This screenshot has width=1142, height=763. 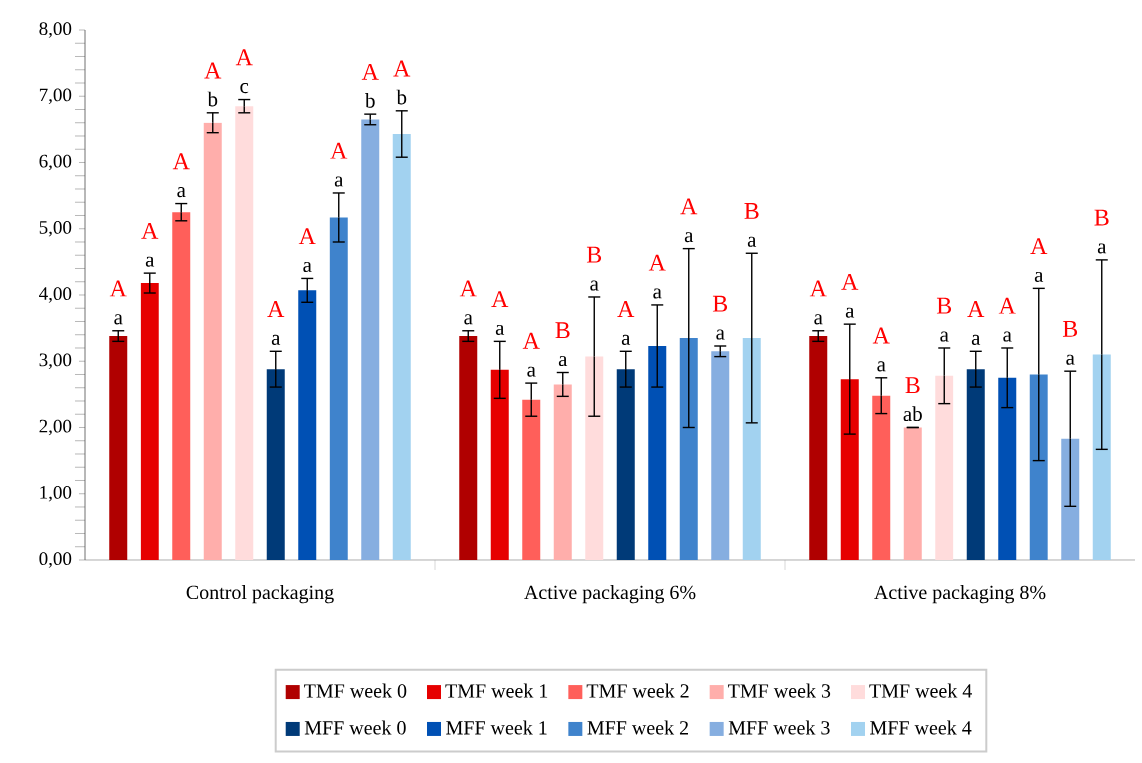 I want to click on legend-label: TMF week 2, so click(x=637, y=690).